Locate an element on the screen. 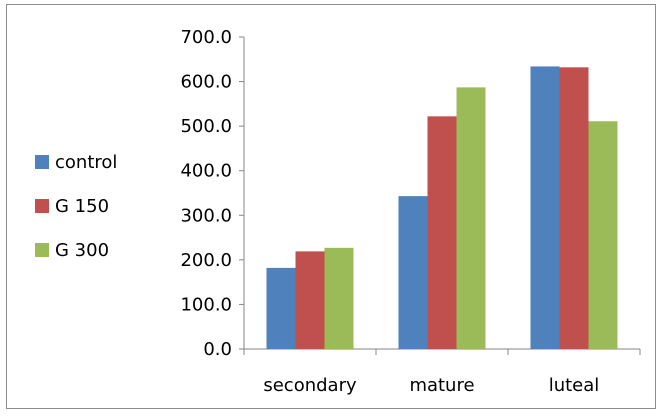 The image size is (665, 417). legend-label: G 150 is located at coordinates (82, 206).